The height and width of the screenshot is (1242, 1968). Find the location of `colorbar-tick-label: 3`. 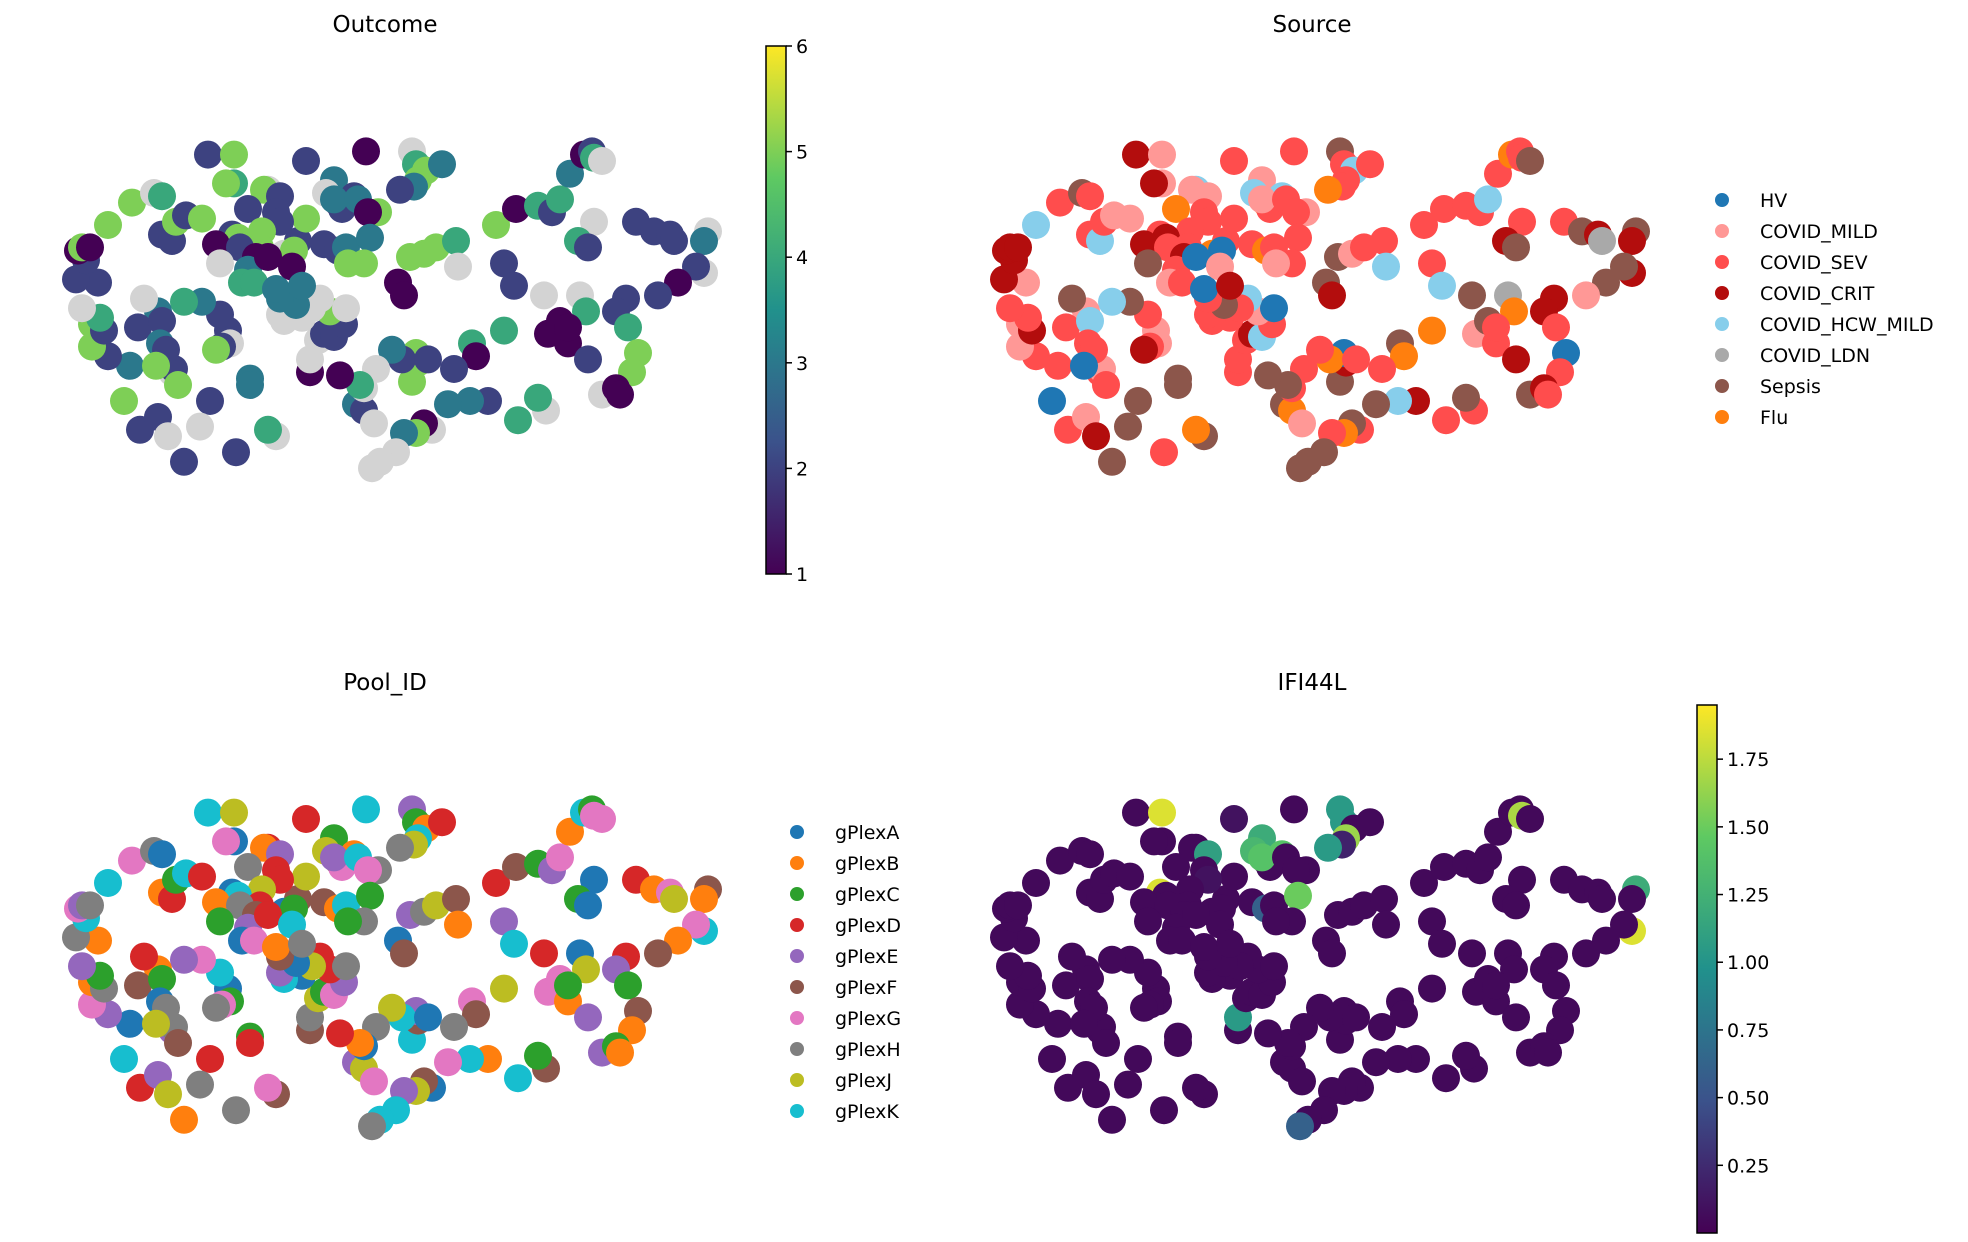

colorbar-tick-label: 3 is located at coordinates (802, 364).